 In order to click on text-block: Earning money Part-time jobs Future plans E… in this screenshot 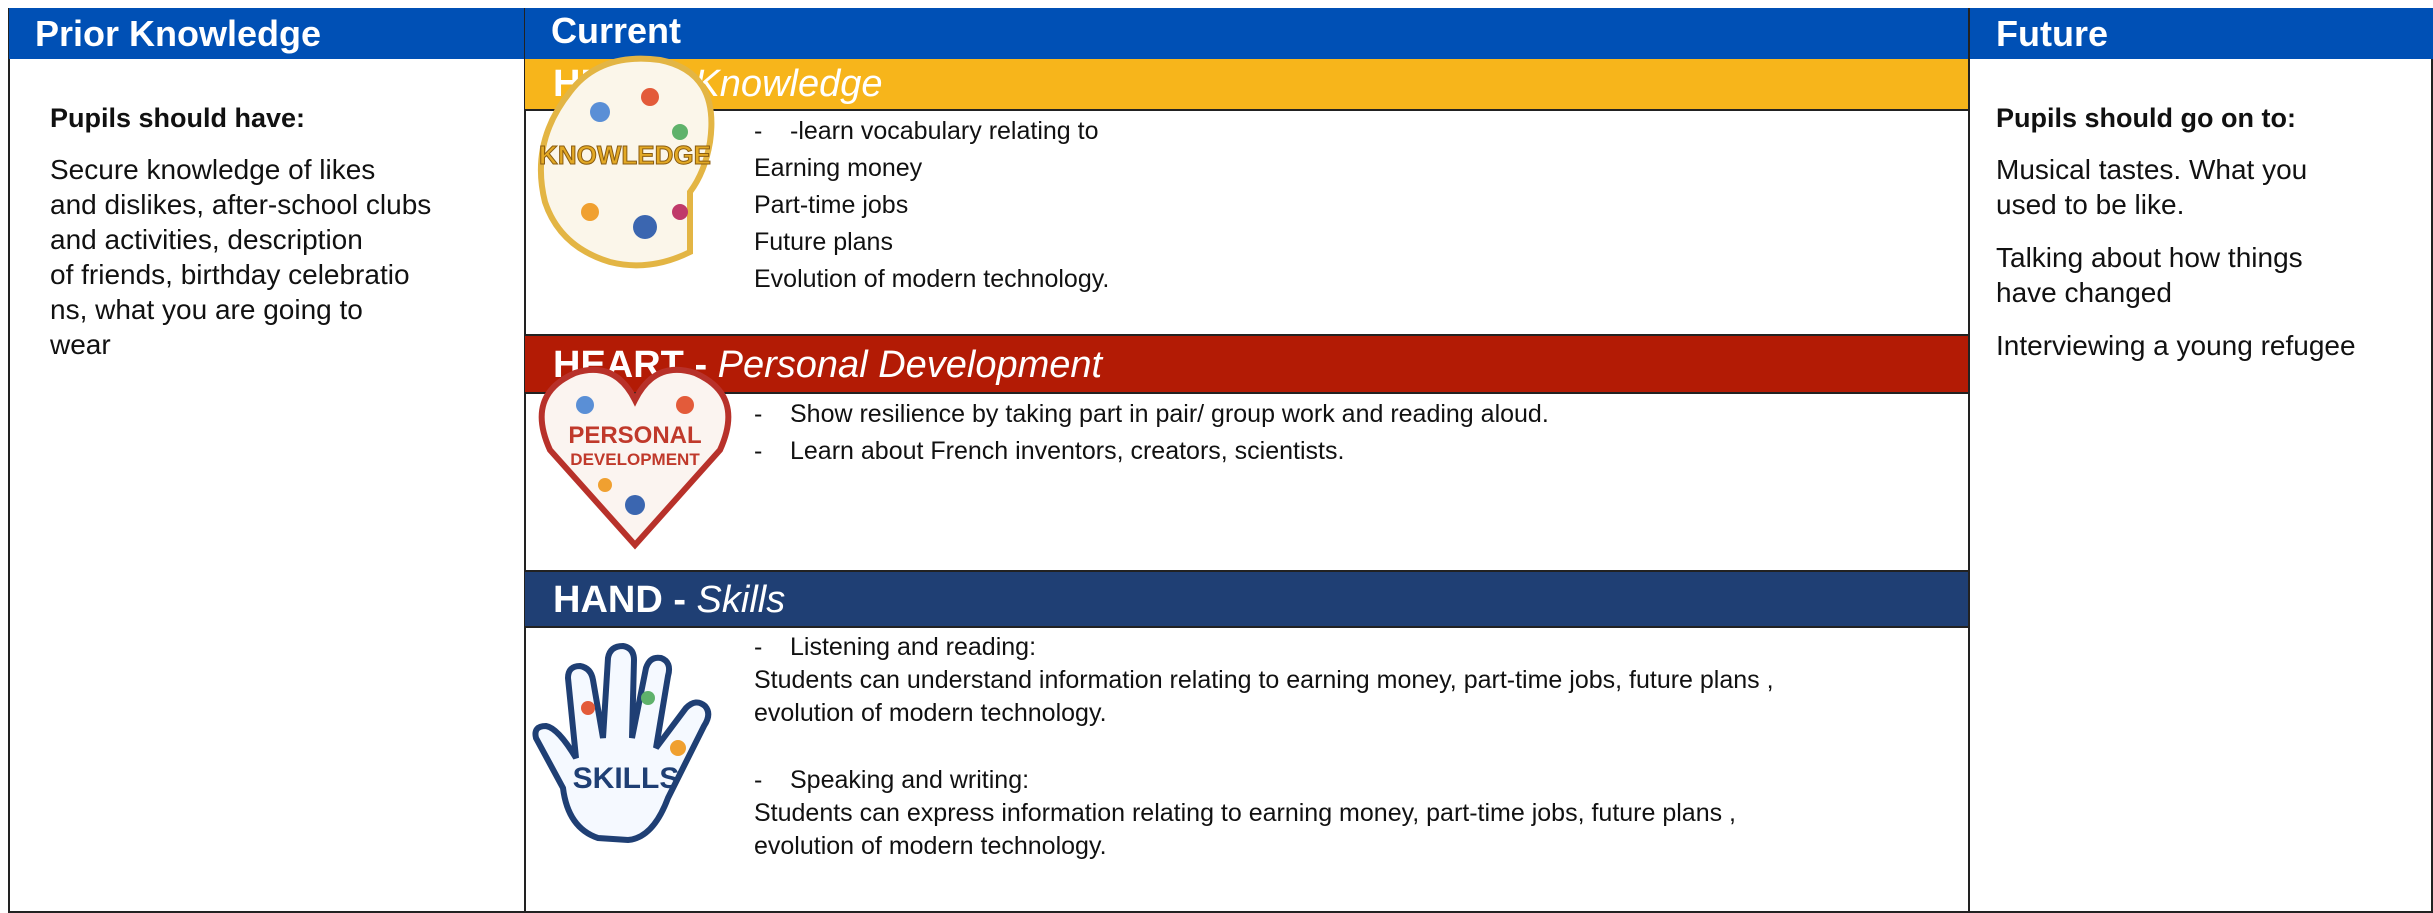, I will do `click(1354, 224)`.